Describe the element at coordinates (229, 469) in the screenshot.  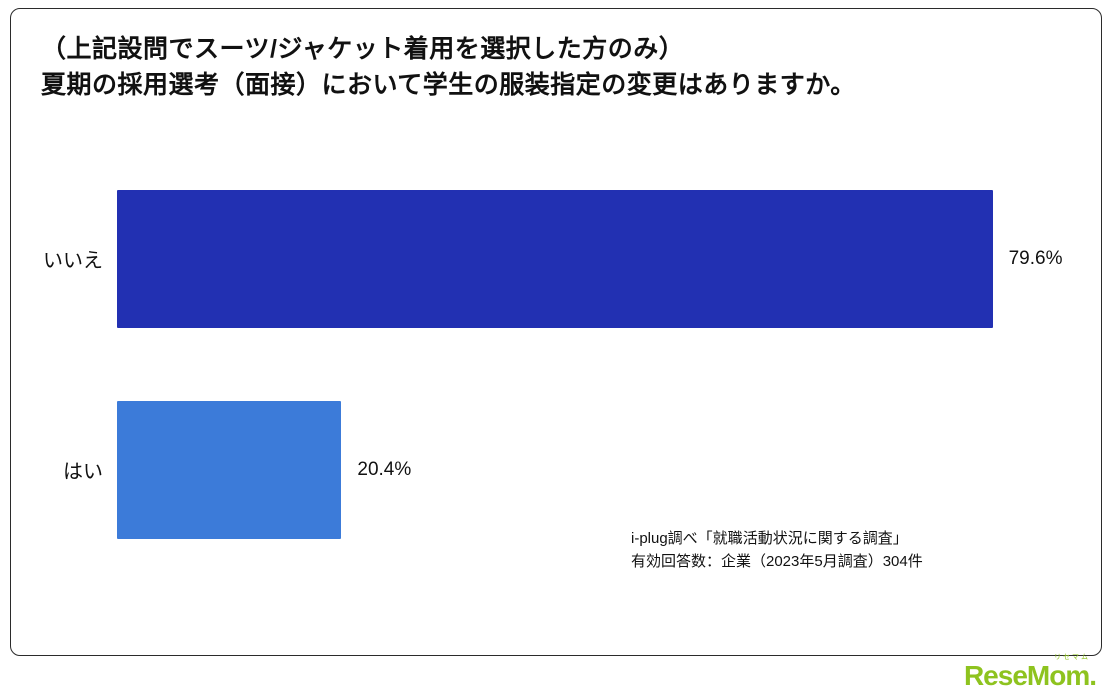
I see `bar-yes` at that location.